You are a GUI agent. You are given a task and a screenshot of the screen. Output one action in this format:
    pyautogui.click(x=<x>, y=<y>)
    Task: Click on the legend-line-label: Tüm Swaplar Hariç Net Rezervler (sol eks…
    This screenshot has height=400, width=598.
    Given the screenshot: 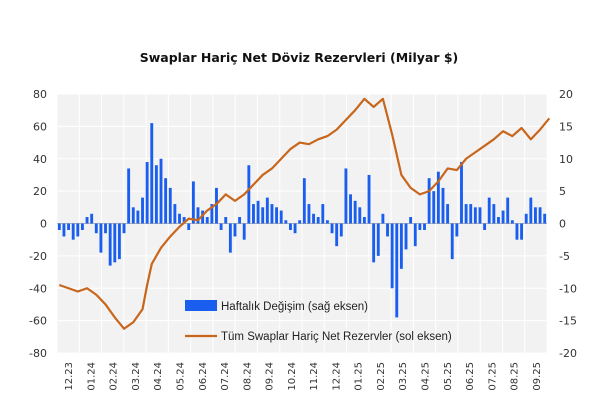 What is the action you would take?
    pyautogui.click(x=336, y=337)
    